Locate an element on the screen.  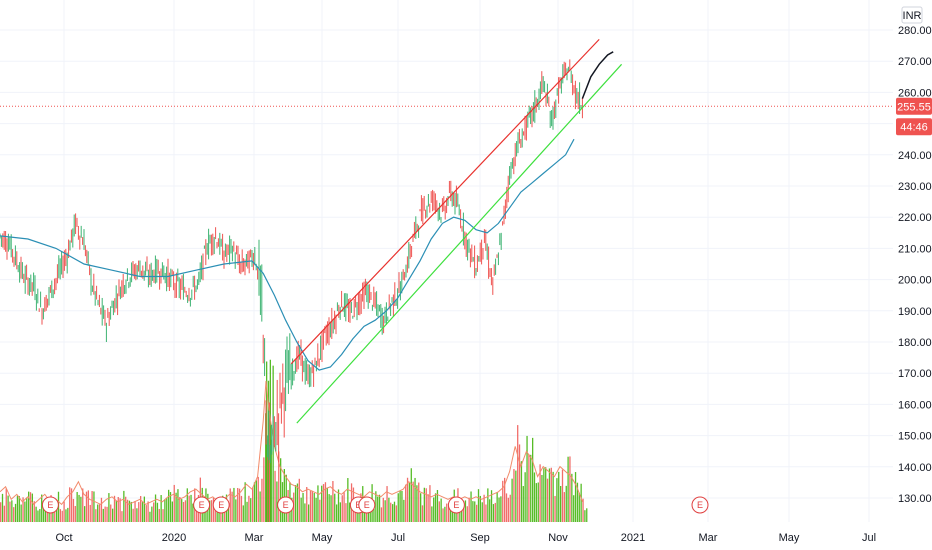
volume-moving-average-line is located at coordinates (291, 443).